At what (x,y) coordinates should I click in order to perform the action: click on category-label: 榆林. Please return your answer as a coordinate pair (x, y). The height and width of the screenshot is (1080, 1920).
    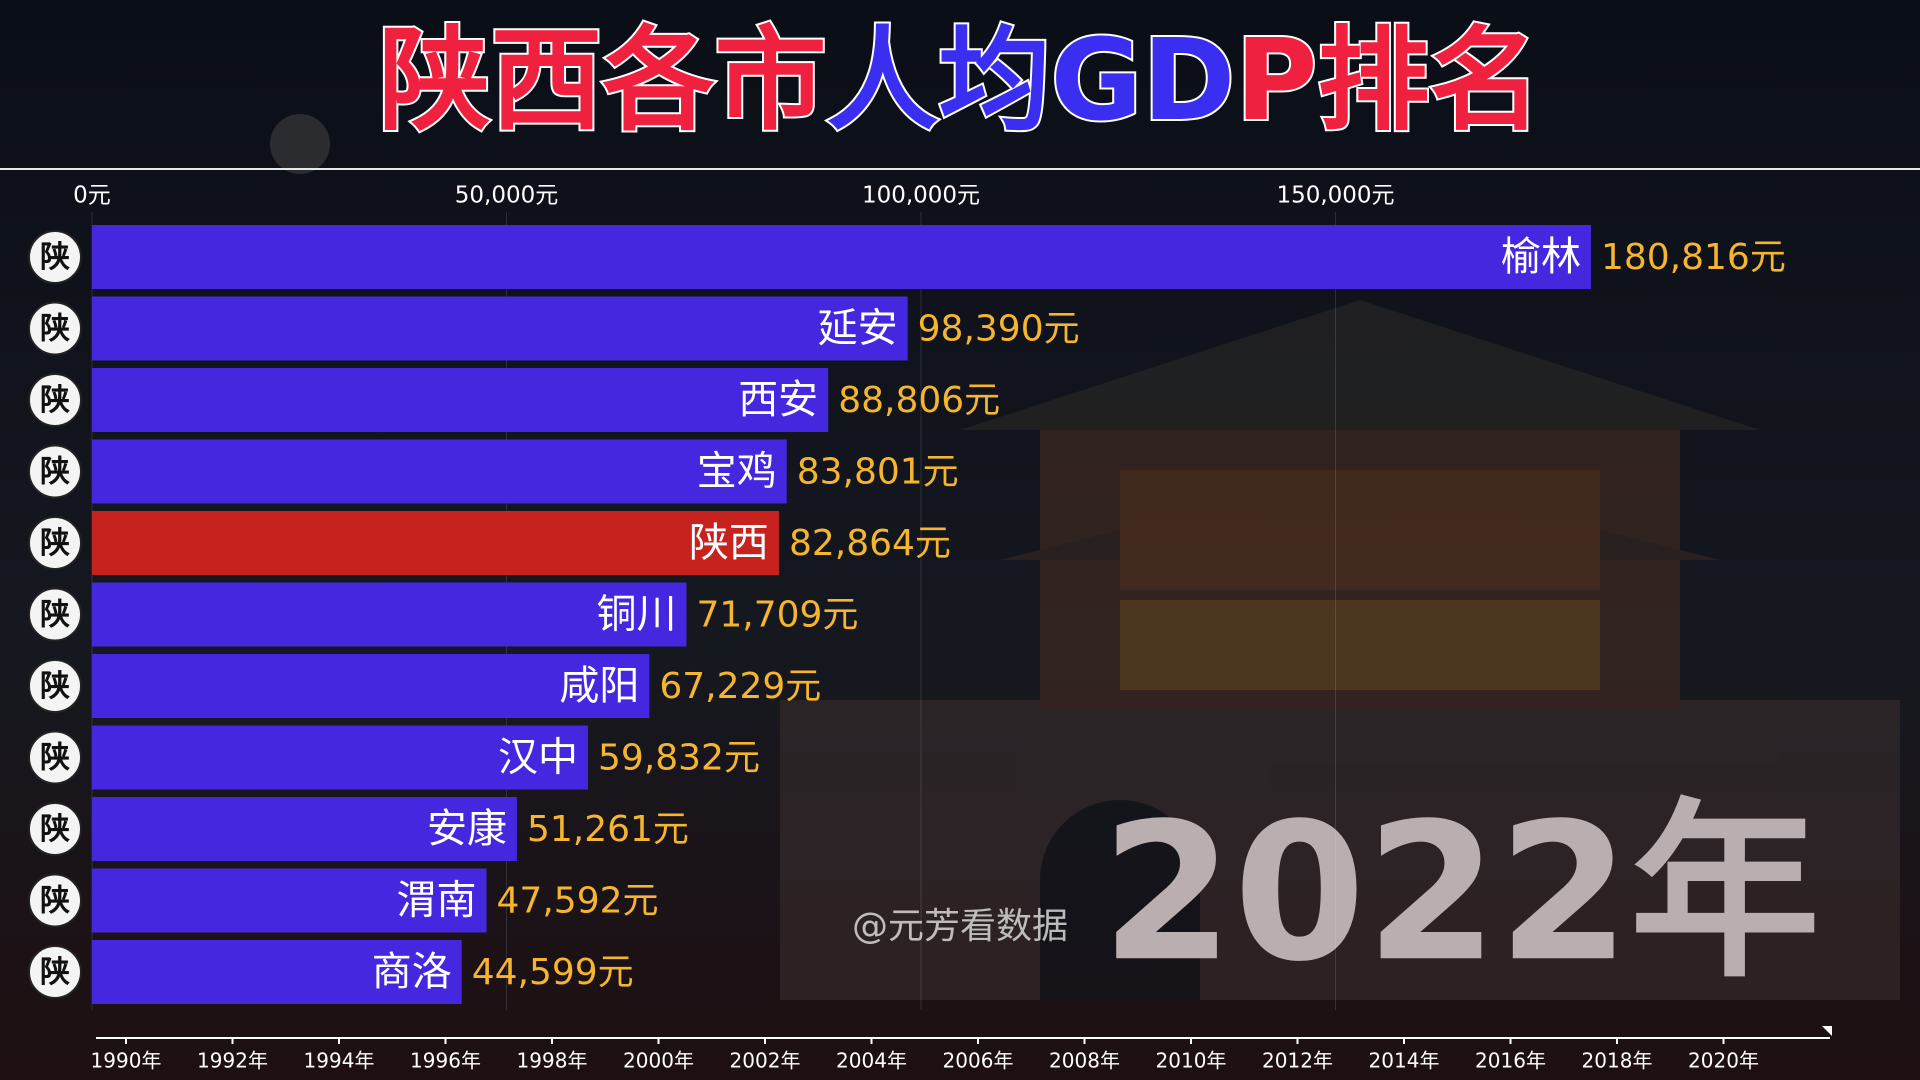
    Looking at the image, I should click on (1541, 257).